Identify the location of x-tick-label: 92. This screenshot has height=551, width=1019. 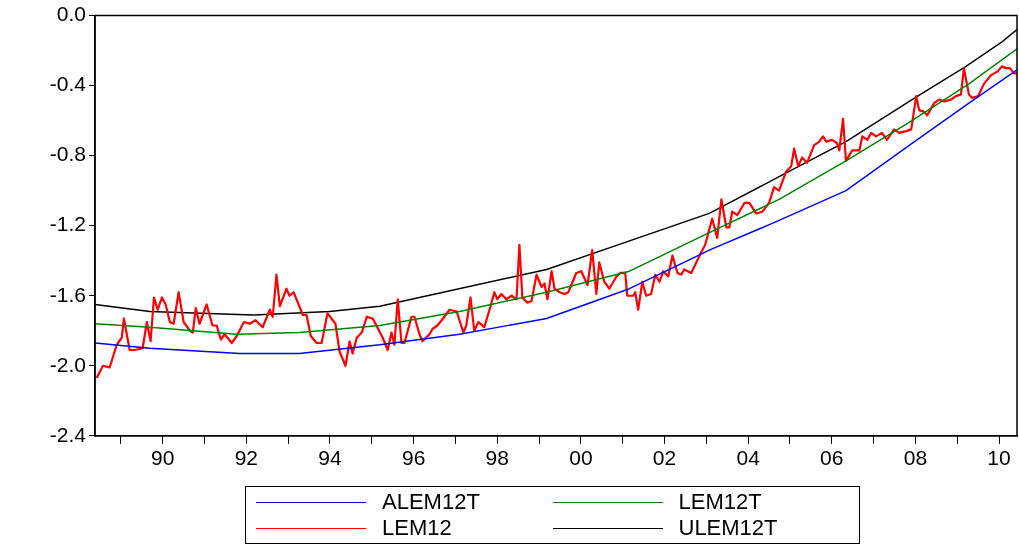
(246, 458).